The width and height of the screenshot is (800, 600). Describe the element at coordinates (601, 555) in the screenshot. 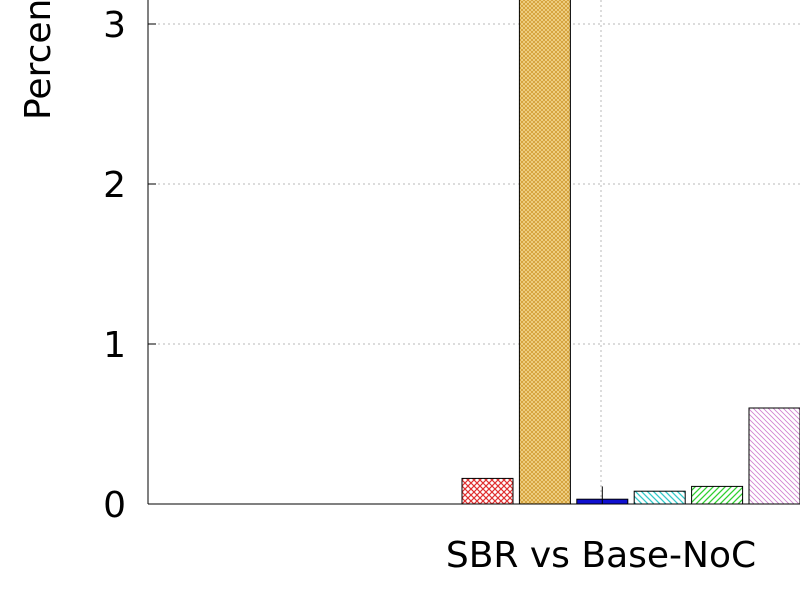

I see `x-category-label: SBR vs Base-NoC` at that location.